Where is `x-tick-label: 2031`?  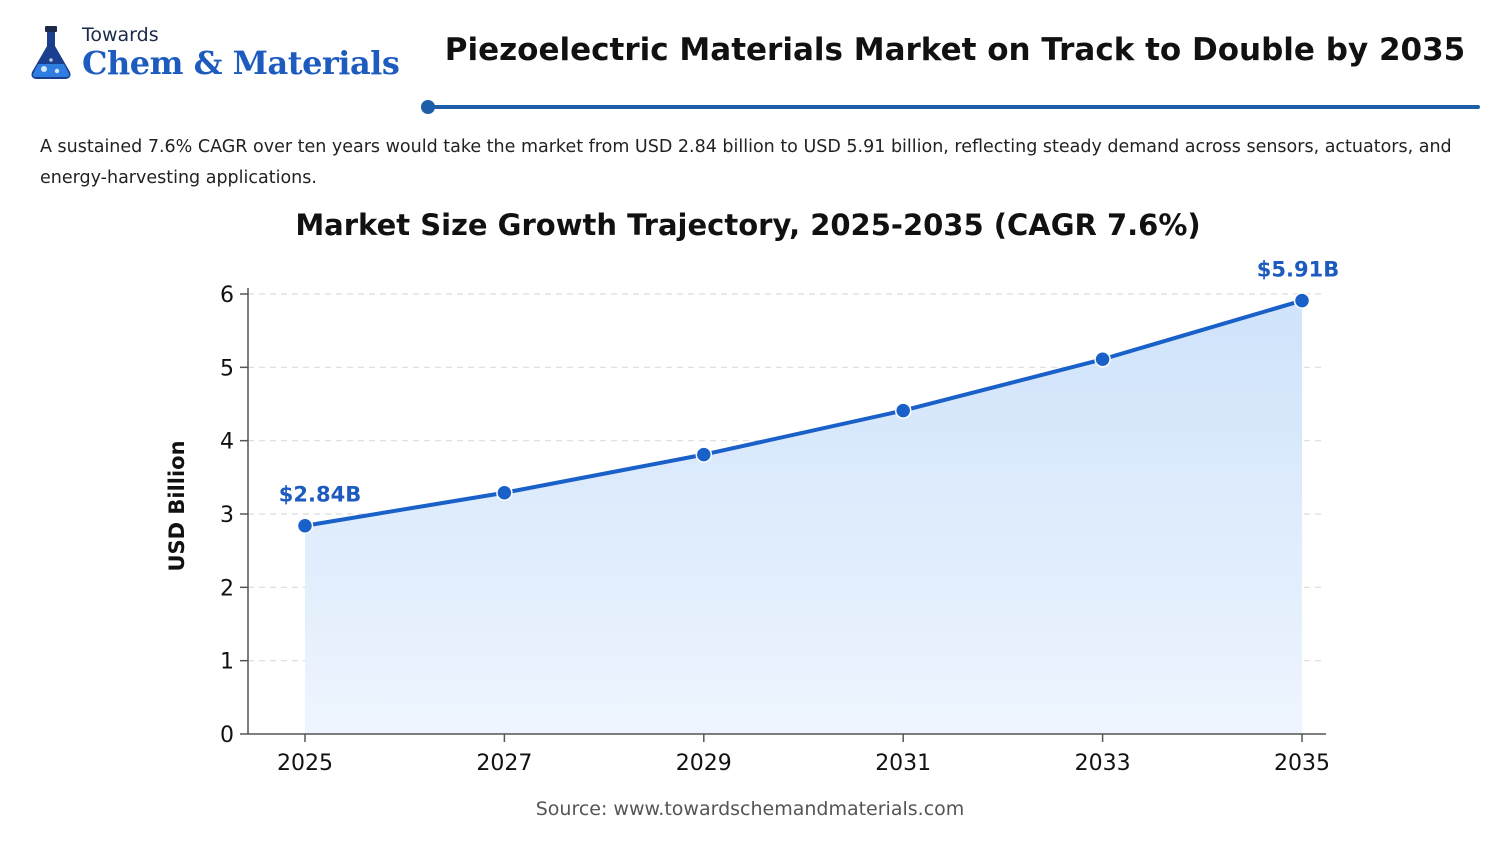
x-tick-label: 2031 is located at coordinates (903, 763).